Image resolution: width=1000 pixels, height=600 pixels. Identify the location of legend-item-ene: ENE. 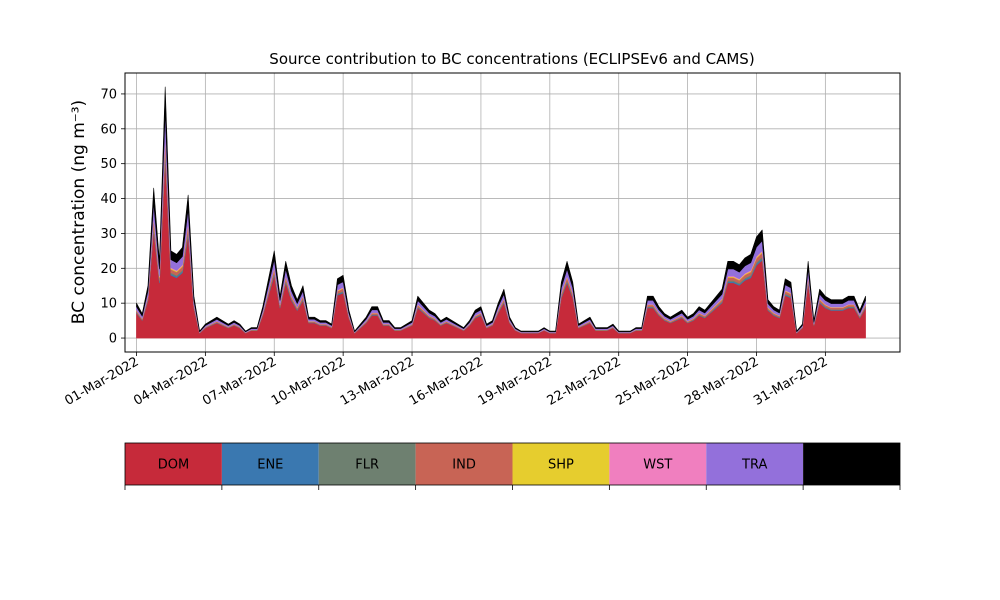
(270, 464).